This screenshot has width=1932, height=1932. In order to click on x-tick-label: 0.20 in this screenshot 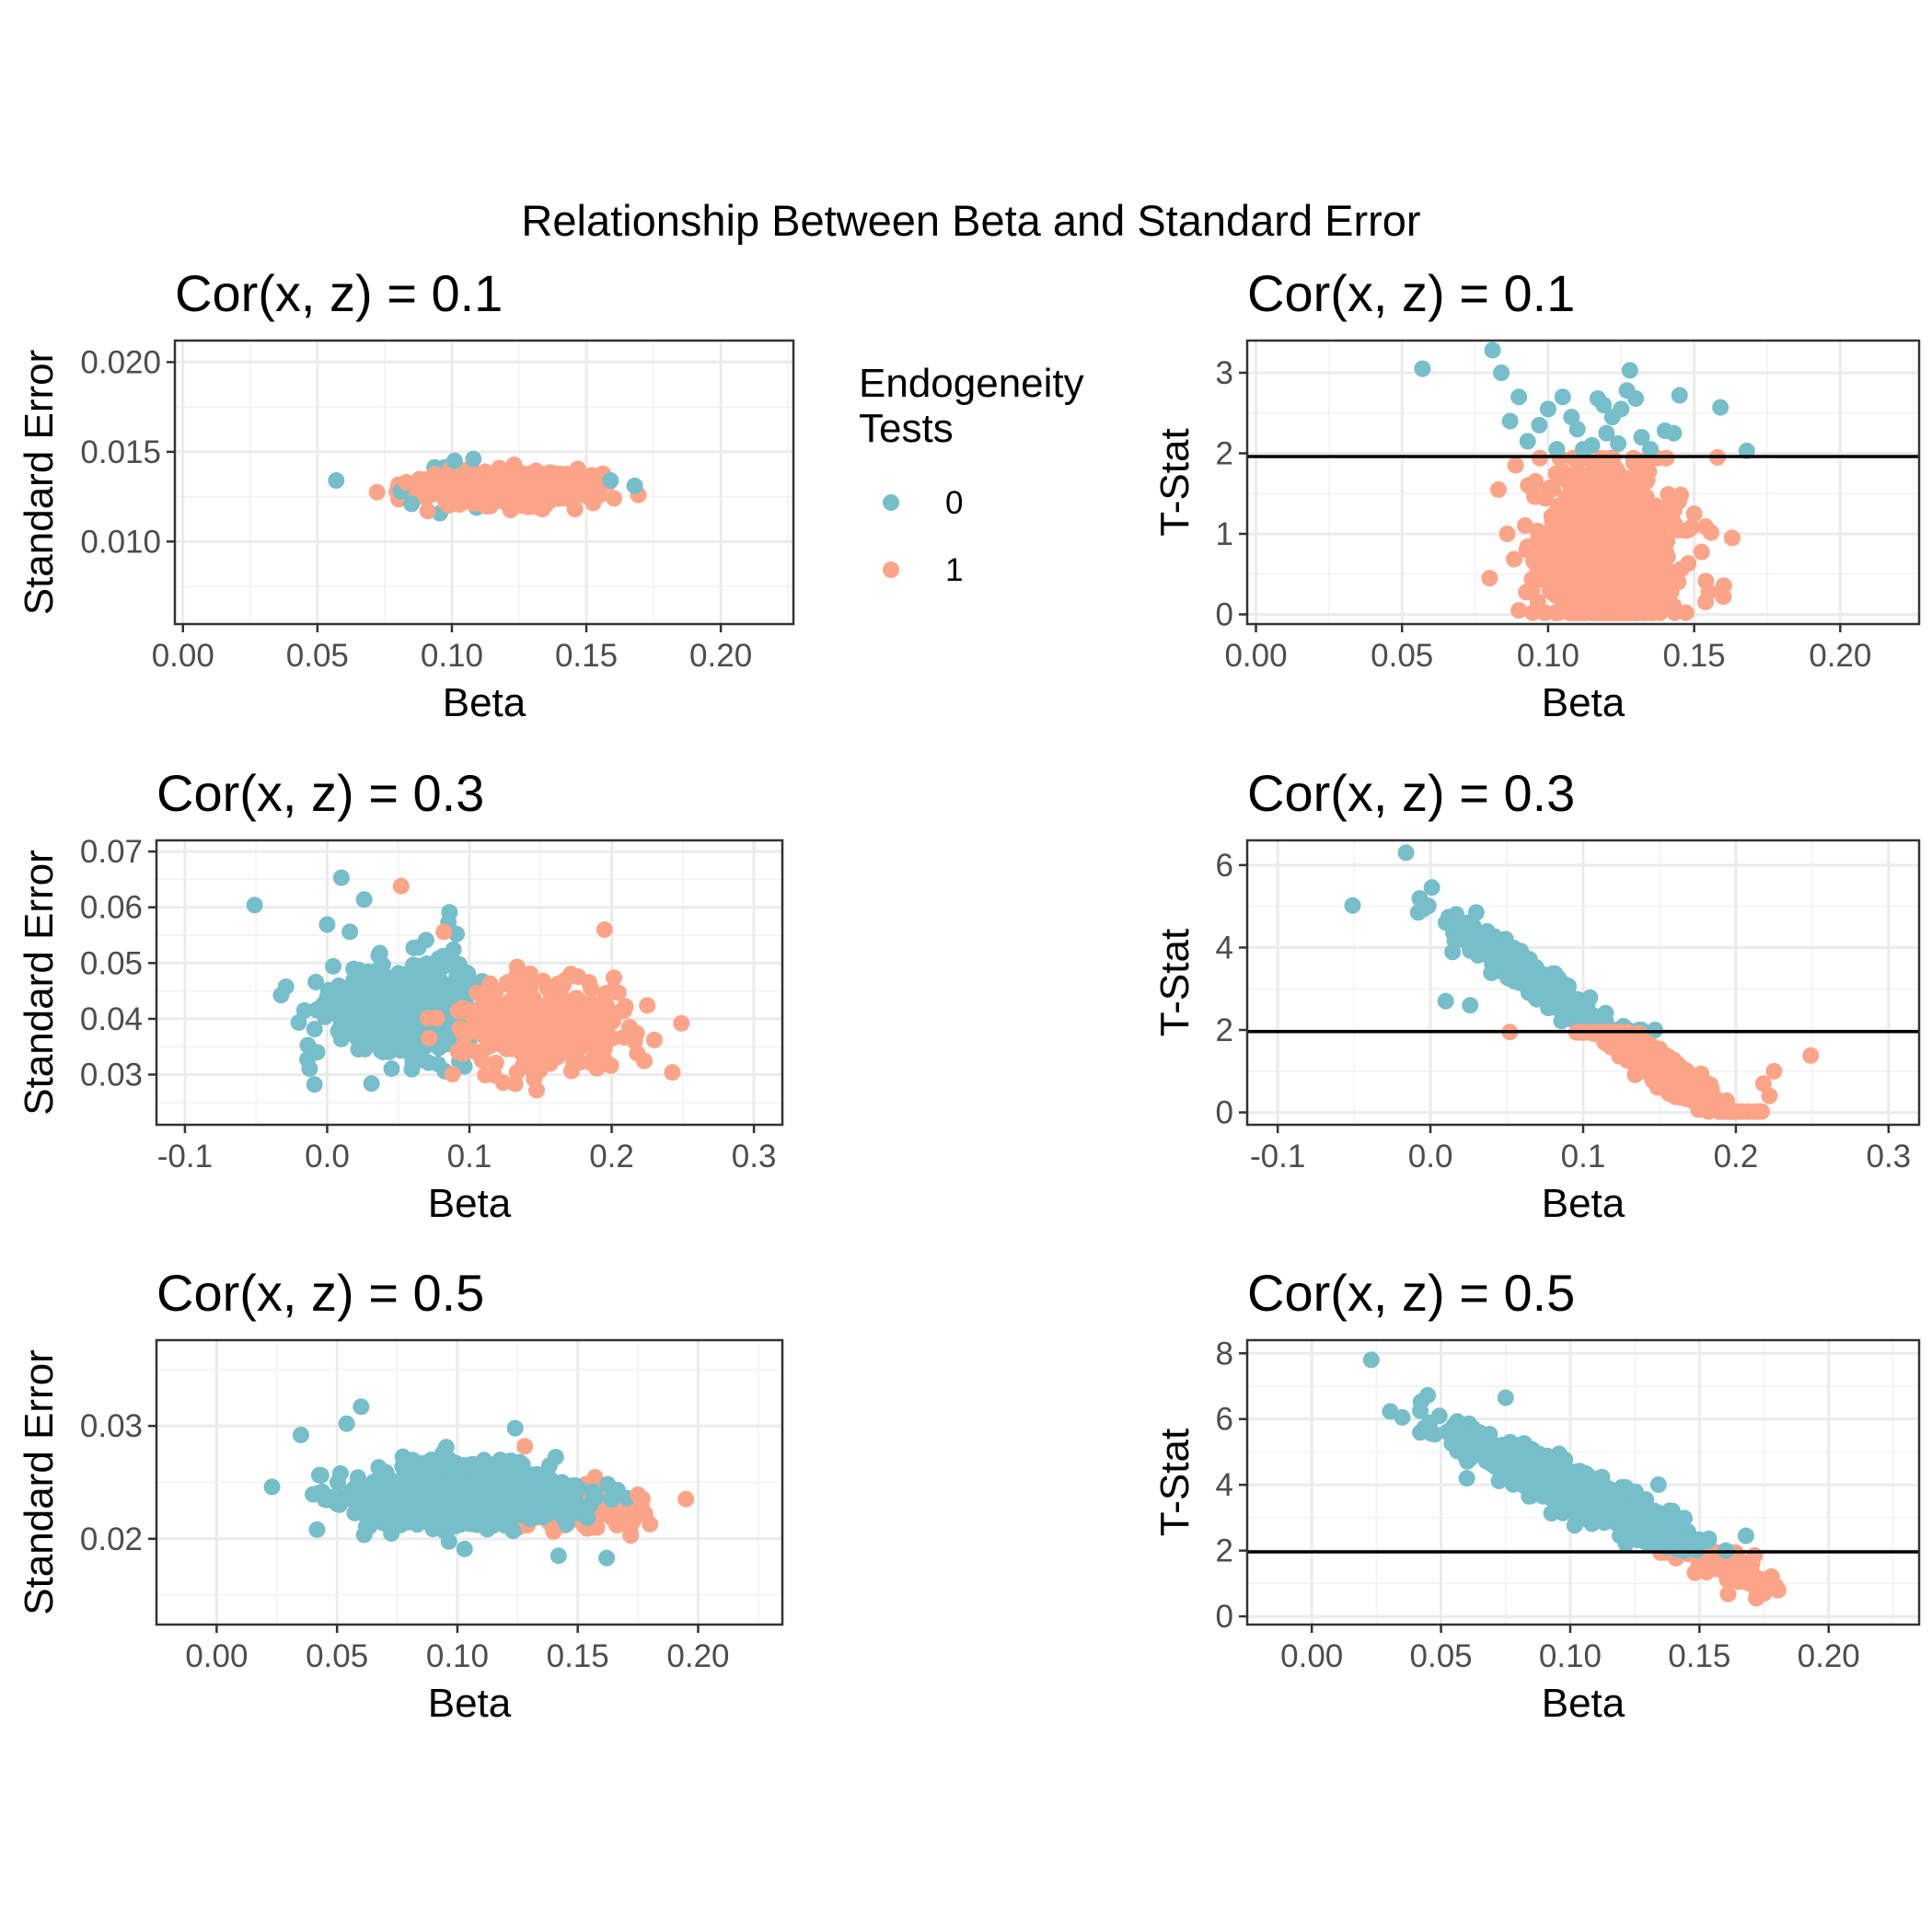, I will do `click(1840, 656)`.